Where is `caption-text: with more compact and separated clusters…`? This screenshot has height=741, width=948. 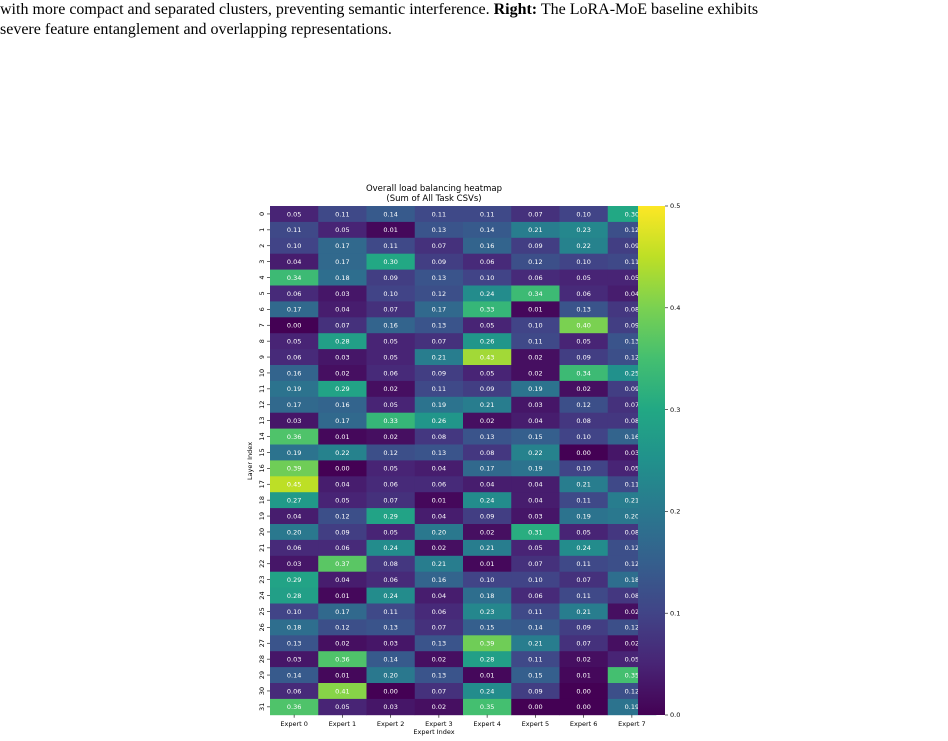
caption-text: with more compact and separated clusters… is located at coordinates (247, 9).